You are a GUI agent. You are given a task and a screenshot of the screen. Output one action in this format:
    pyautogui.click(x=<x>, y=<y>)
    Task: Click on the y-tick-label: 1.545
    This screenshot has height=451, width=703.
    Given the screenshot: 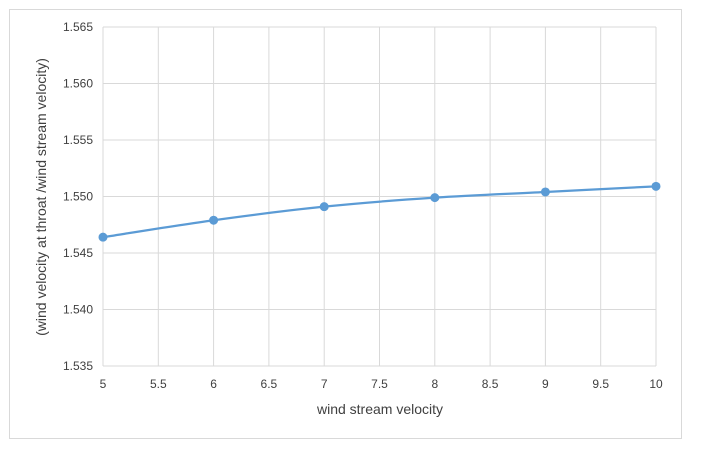 What is the action you would take?
    pyautogui.click(x=78, y=253)
    